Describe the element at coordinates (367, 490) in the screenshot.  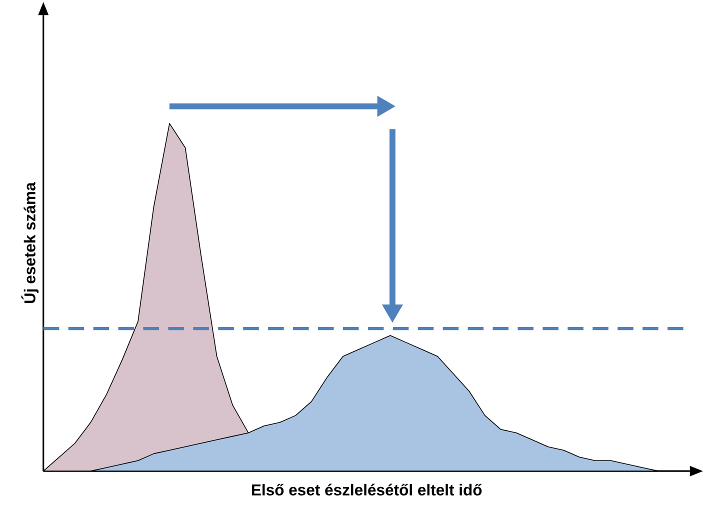
I see `x-axis-title: Első eset észlelésétől eltelt idő` at that location.